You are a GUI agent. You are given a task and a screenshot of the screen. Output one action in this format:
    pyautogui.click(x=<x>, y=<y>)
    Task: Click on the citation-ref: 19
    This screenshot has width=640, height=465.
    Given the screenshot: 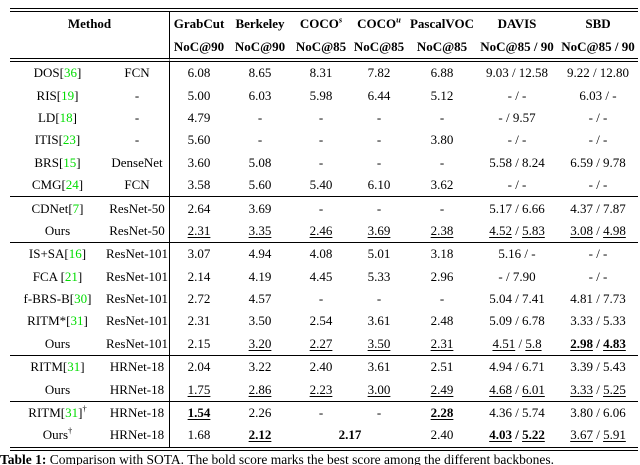 What is the action you would take?
    pyautogui.click(x=68, y=95)
    